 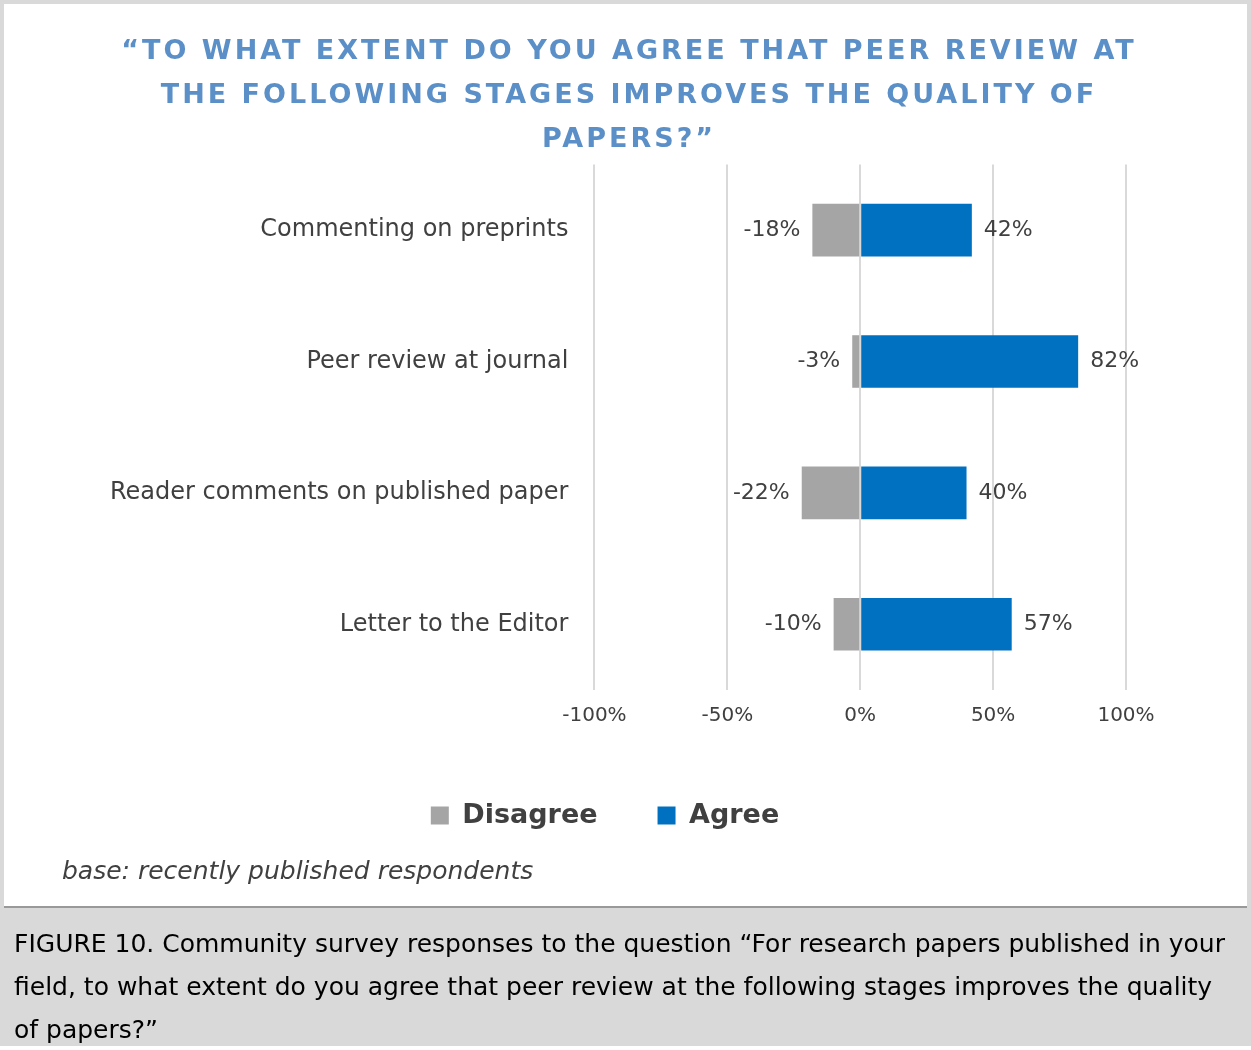 What do you see at coordinates (1003, 491) in the screenshot?
I see `data-label: 40%` at bounding box center [1003, 491].